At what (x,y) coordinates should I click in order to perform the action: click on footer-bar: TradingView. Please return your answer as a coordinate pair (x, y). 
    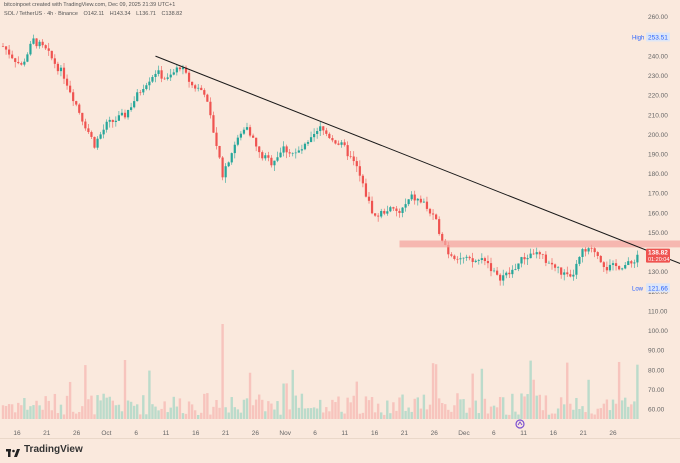
    Looking at the image, I should click on (340, 450).